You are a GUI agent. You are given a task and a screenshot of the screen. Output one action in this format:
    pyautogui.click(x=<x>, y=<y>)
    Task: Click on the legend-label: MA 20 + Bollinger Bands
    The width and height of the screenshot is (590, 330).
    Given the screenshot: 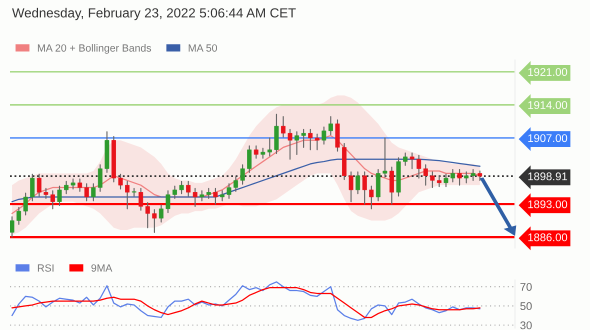 What is the action you would take?
    pyautogui.click(x=95, y=49)
    